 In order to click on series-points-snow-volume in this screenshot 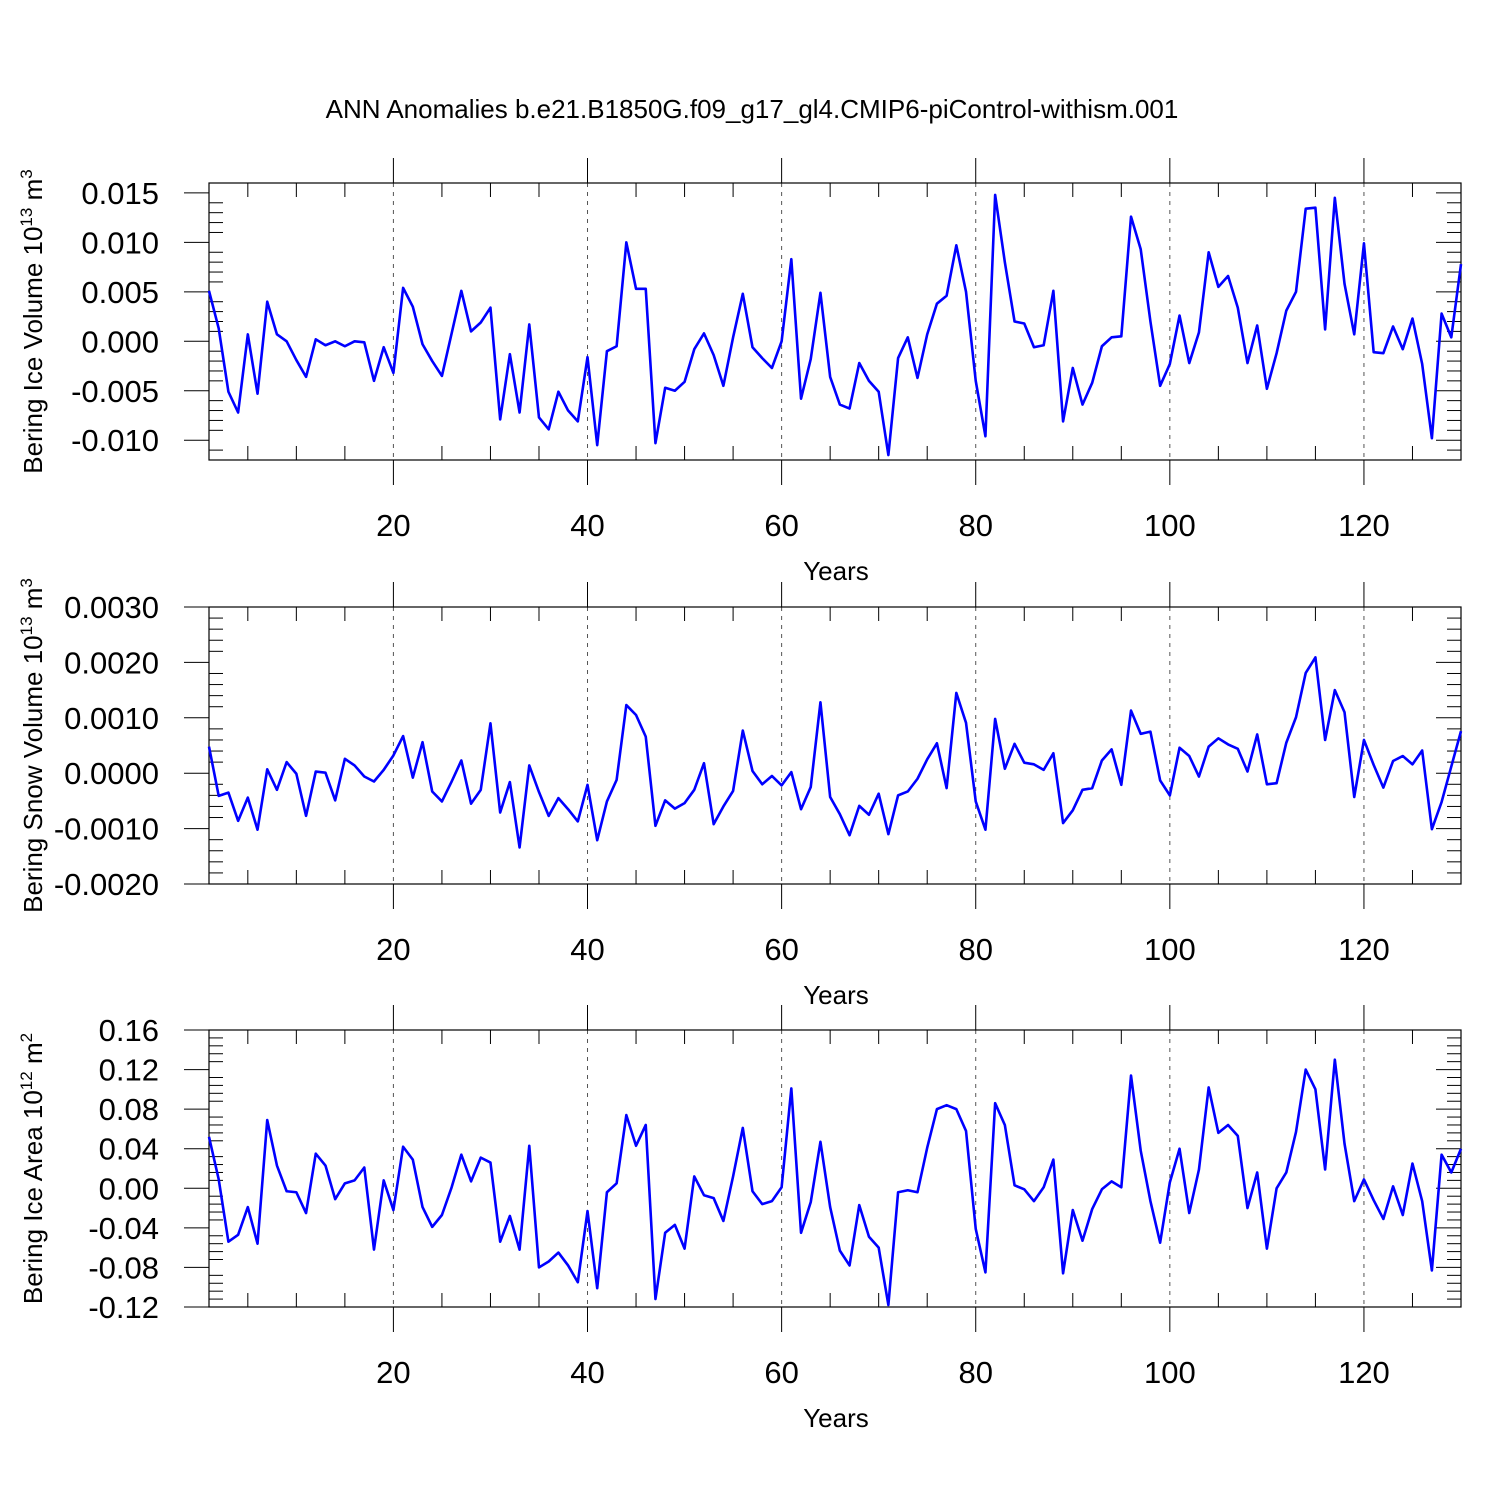, I will do `click(835, 752)`.